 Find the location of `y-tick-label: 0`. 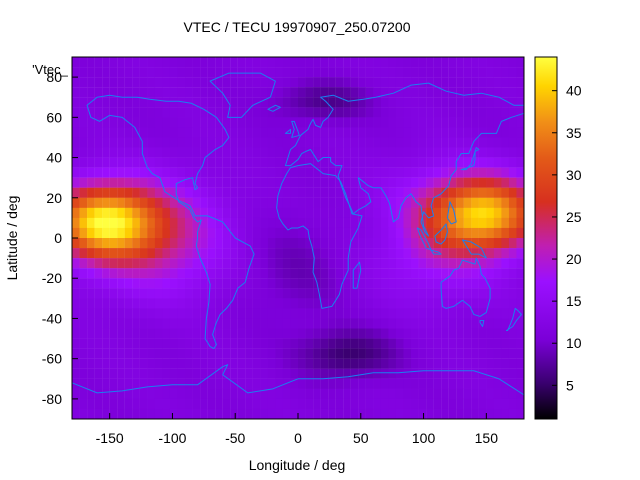

y-tick-label: 0 is located at coordinates (58, 238).